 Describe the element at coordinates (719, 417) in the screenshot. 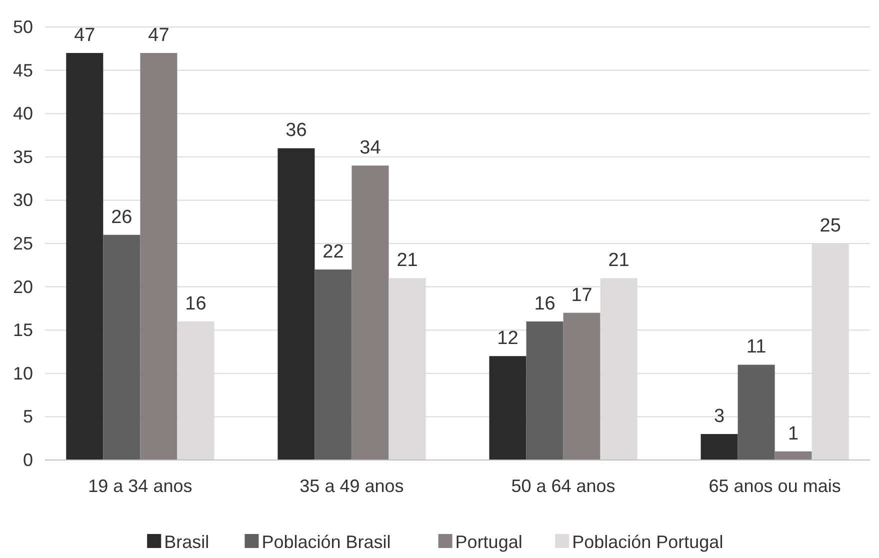

I see `data-label: 3` at that location.